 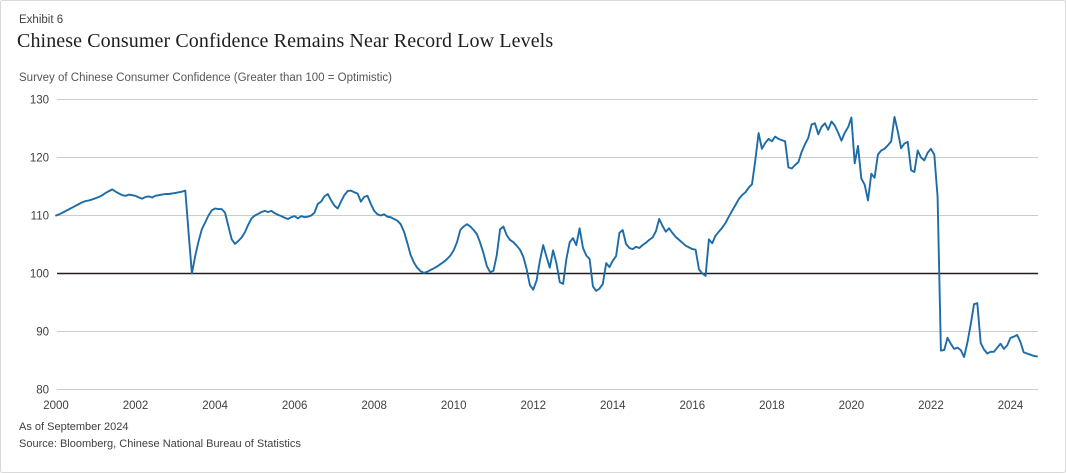 What do you see at coordinates (693, 406) in the screenshot?
I see `x-axis-tick-label: 2016` at bounding box center [693, 406].